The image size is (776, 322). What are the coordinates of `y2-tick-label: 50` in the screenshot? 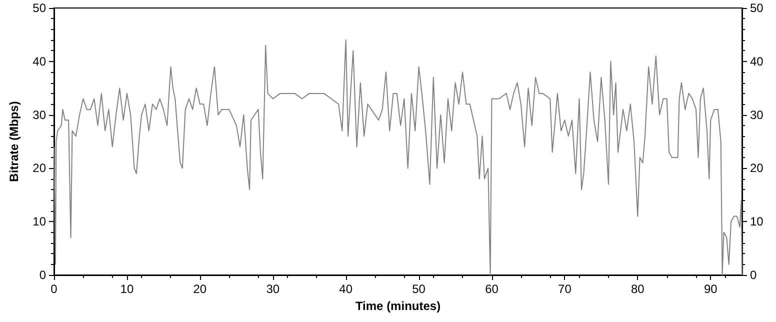 It's located at (757, 8).